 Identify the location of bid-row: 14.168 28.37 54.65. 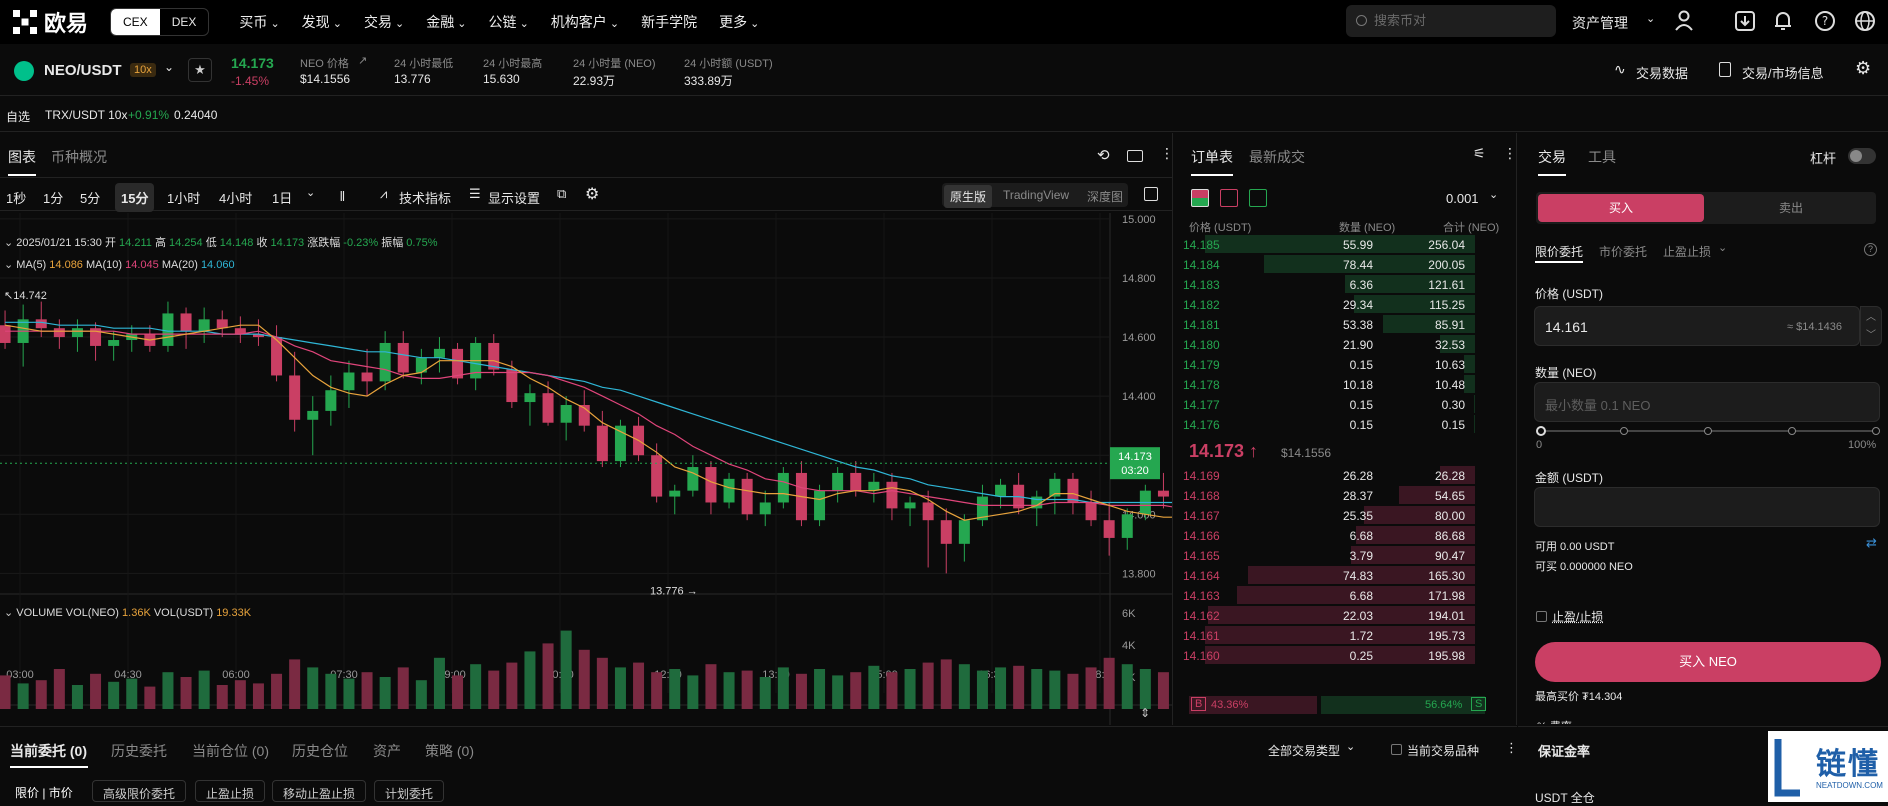
(1338, 495).